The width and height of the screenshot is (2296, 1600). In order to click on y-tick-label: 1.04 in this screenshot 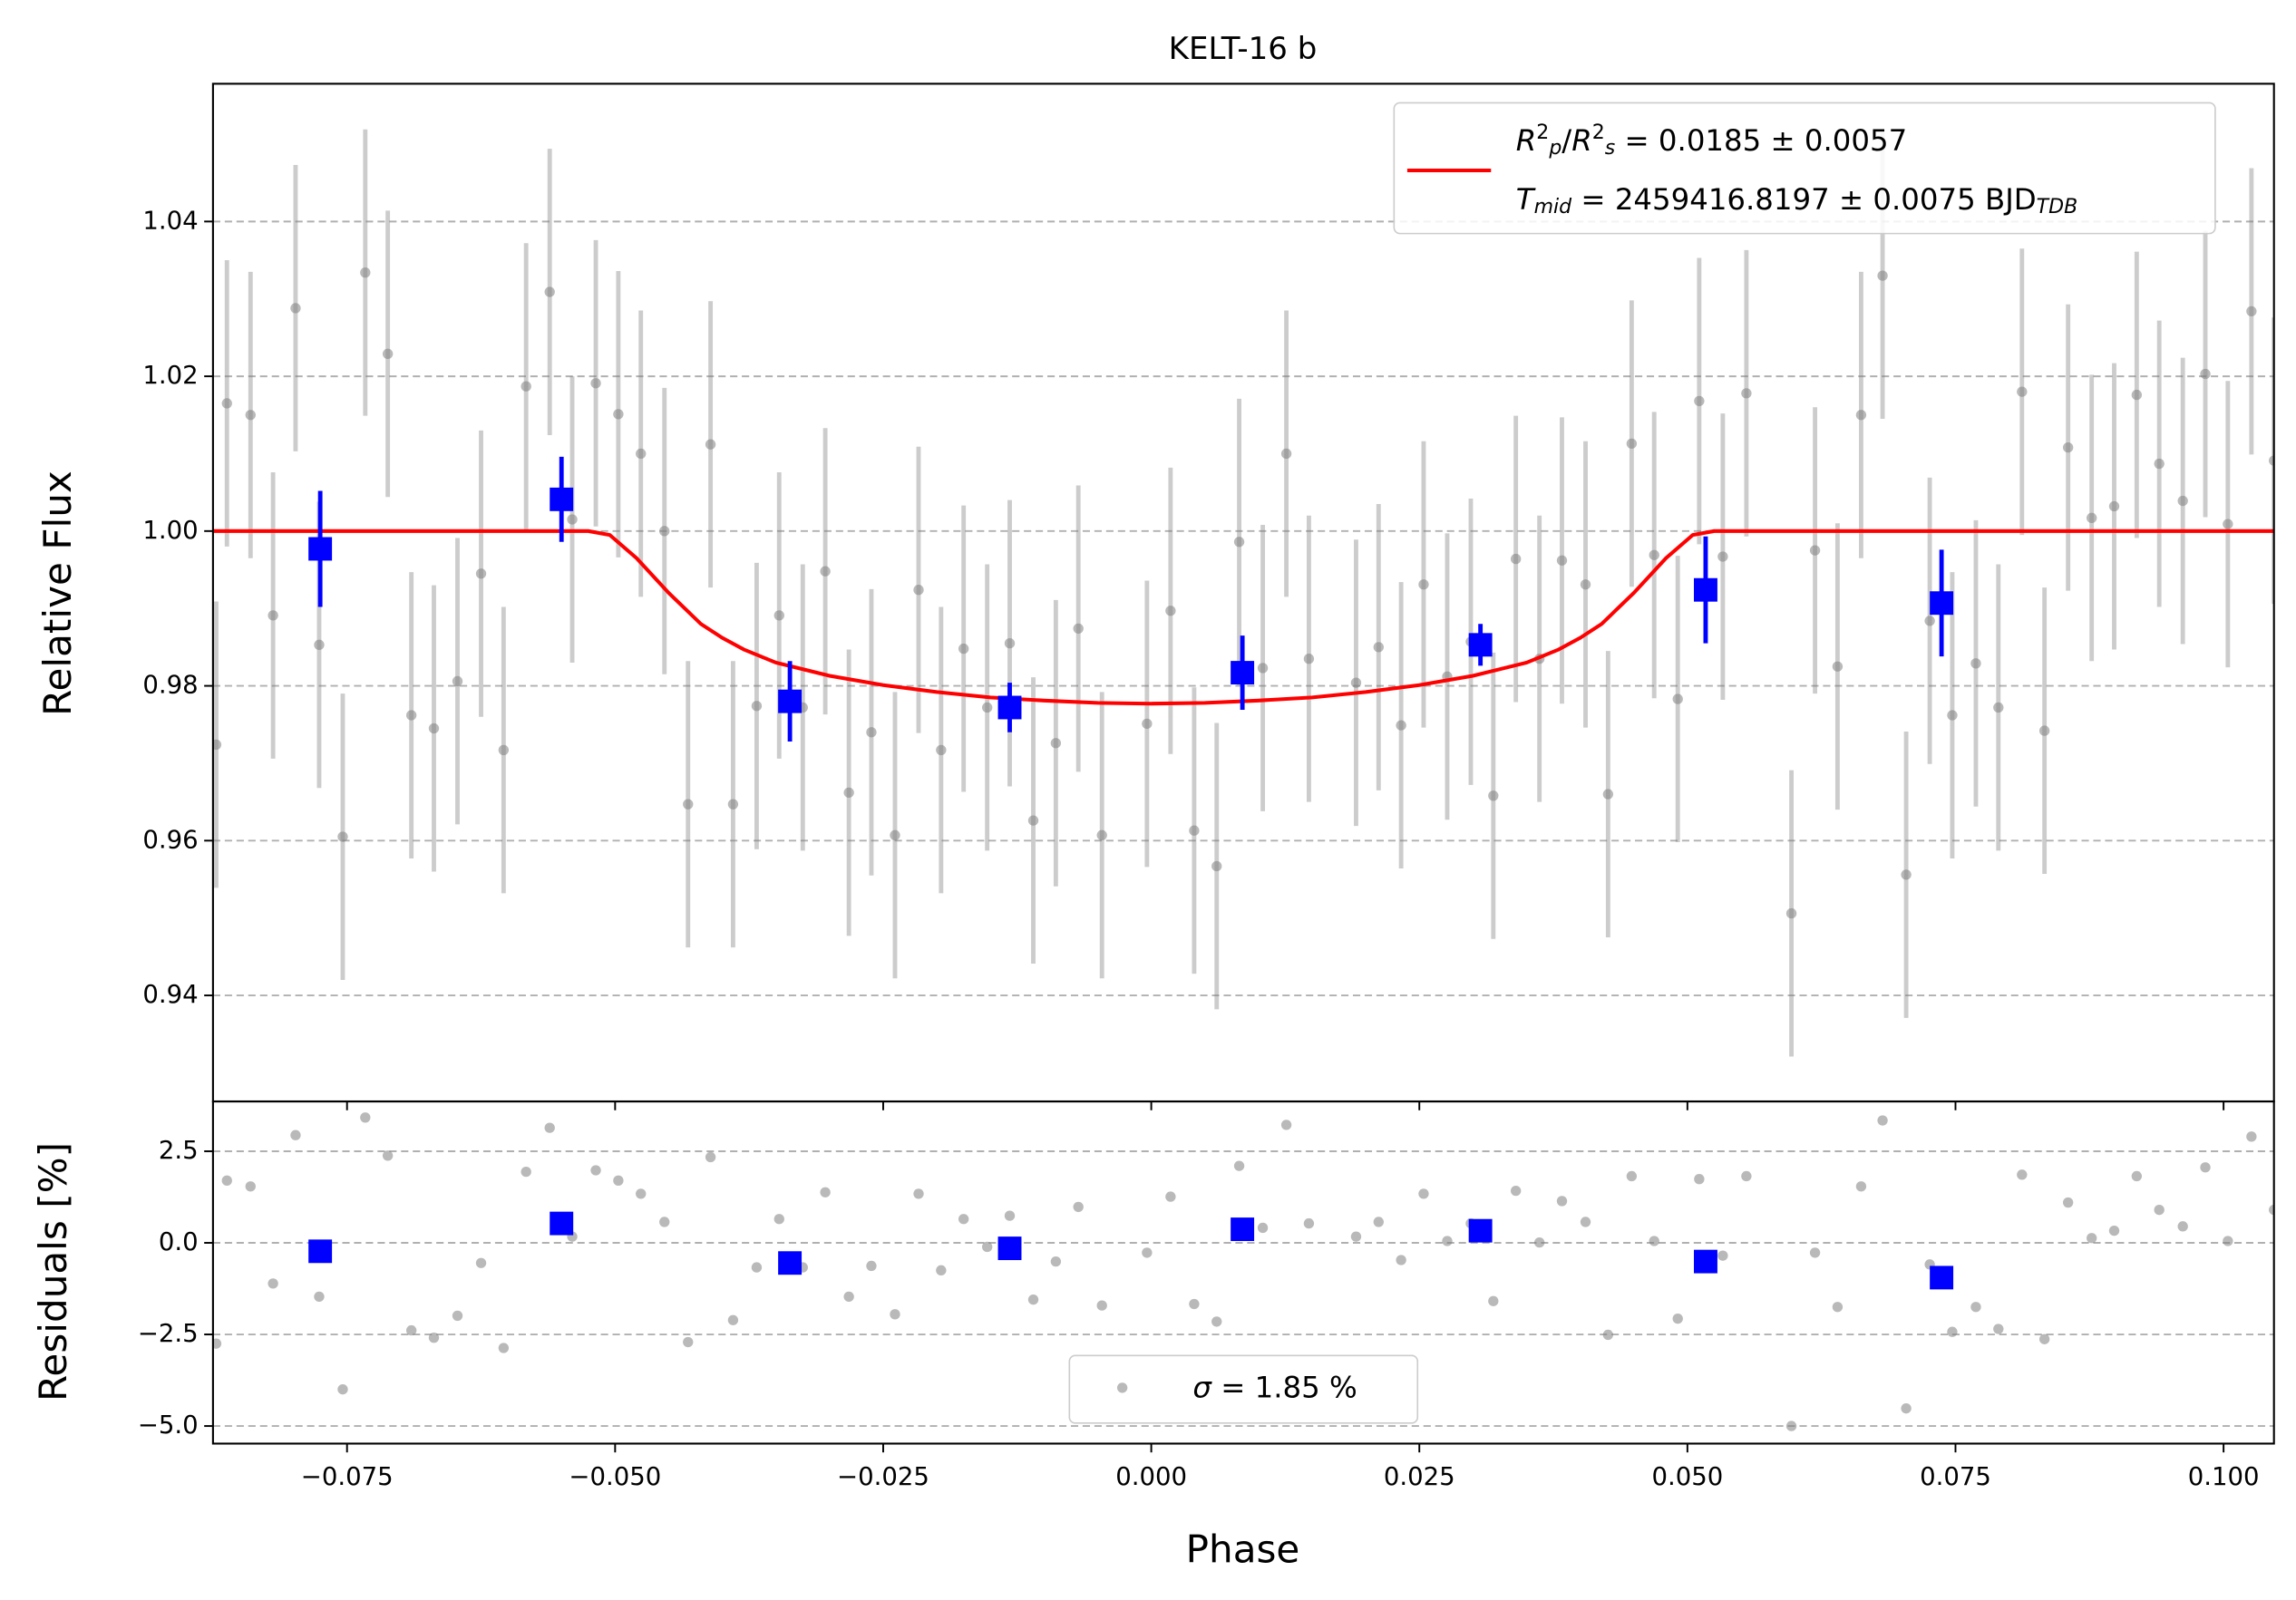, I will do `click(170, 220)`.